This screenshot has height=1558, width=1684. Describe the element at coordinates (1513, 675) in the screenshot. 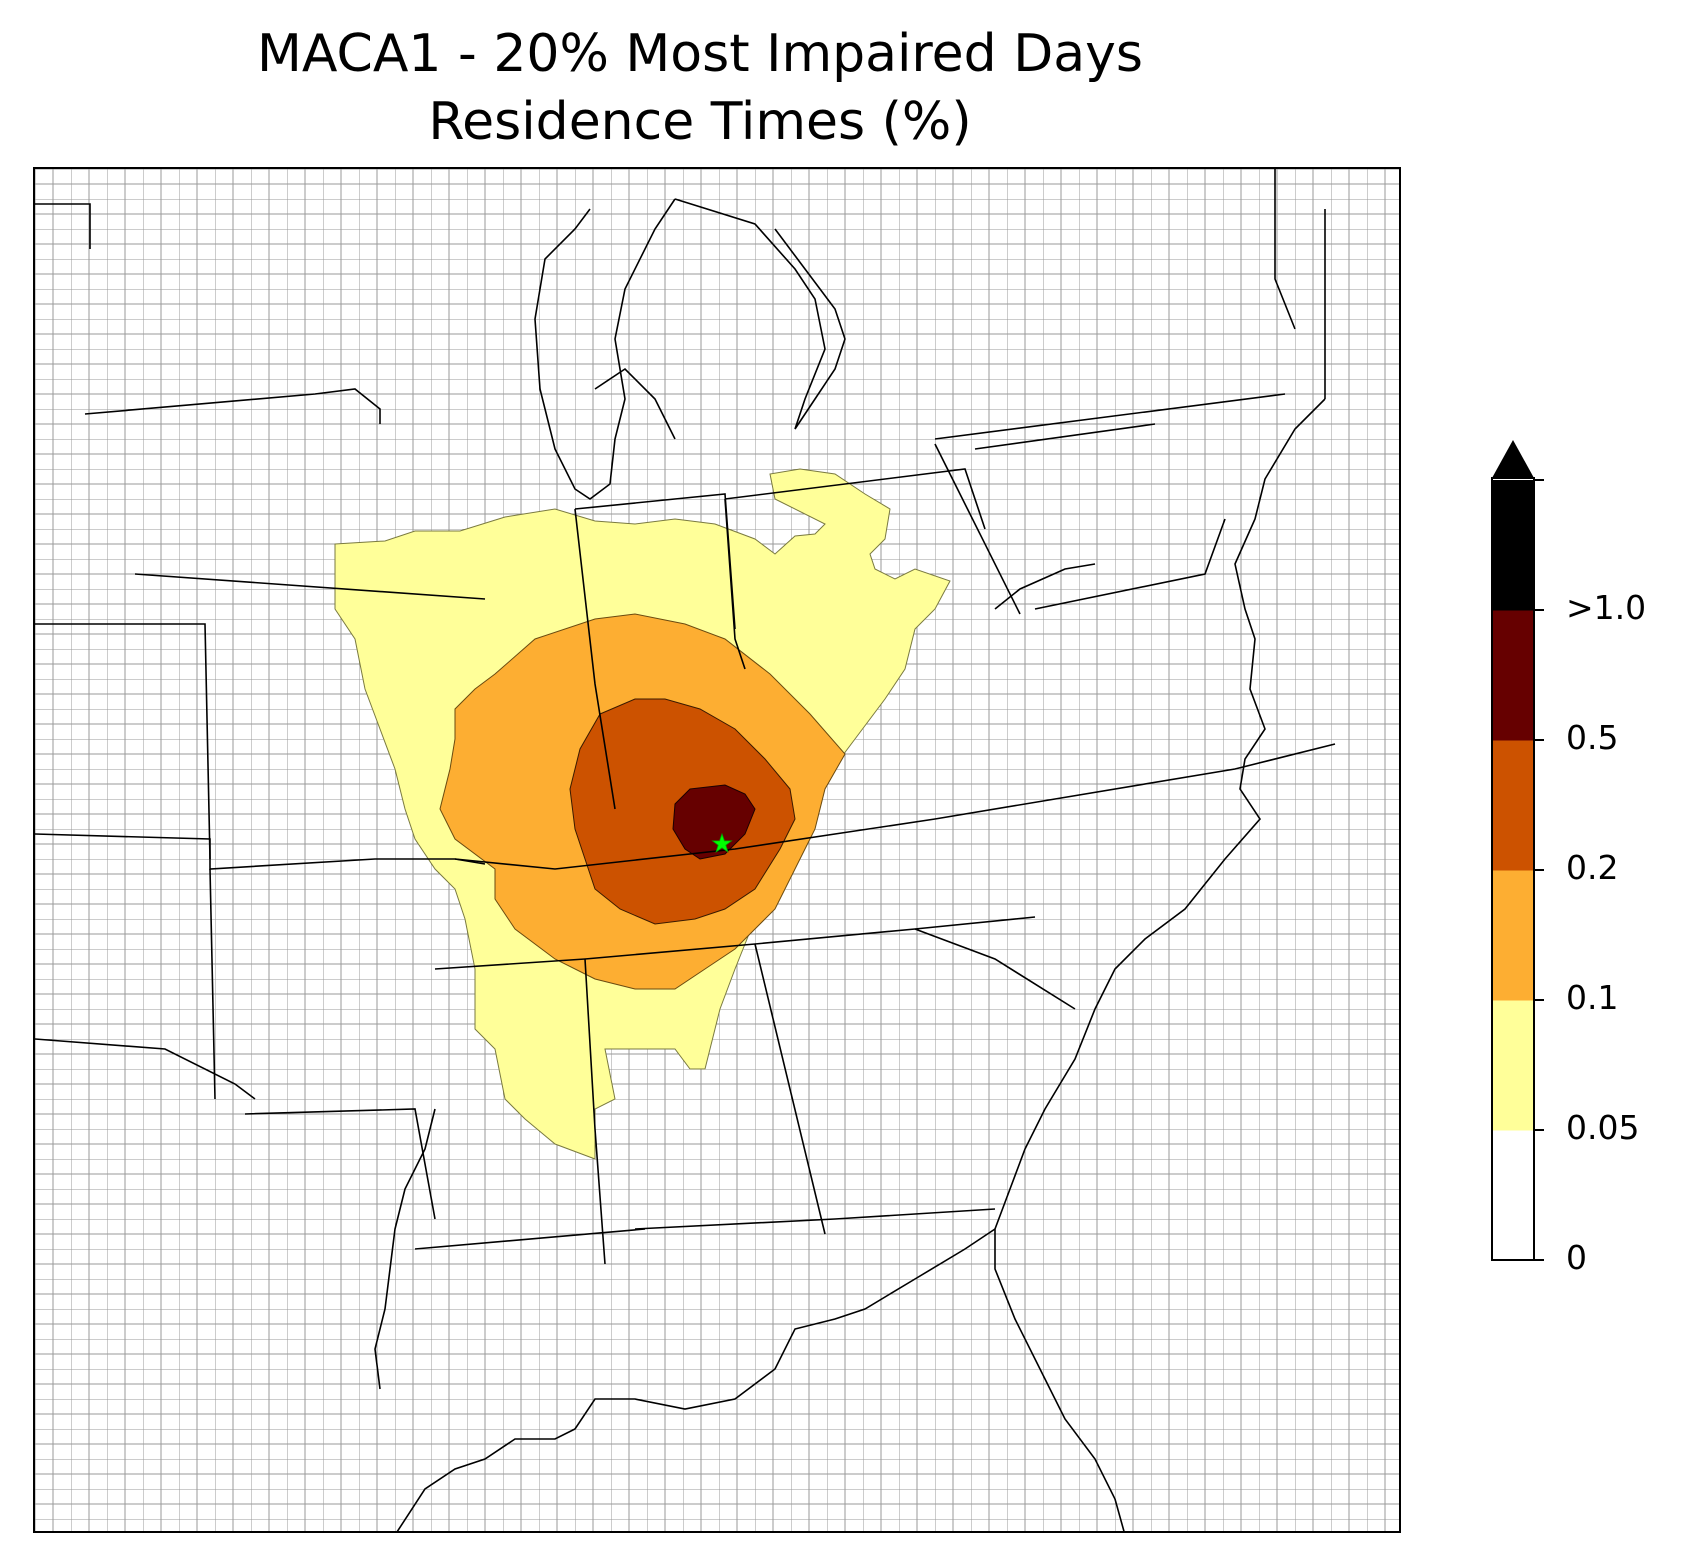

I see `colorbar-bin-0.5-1.0` at that location.